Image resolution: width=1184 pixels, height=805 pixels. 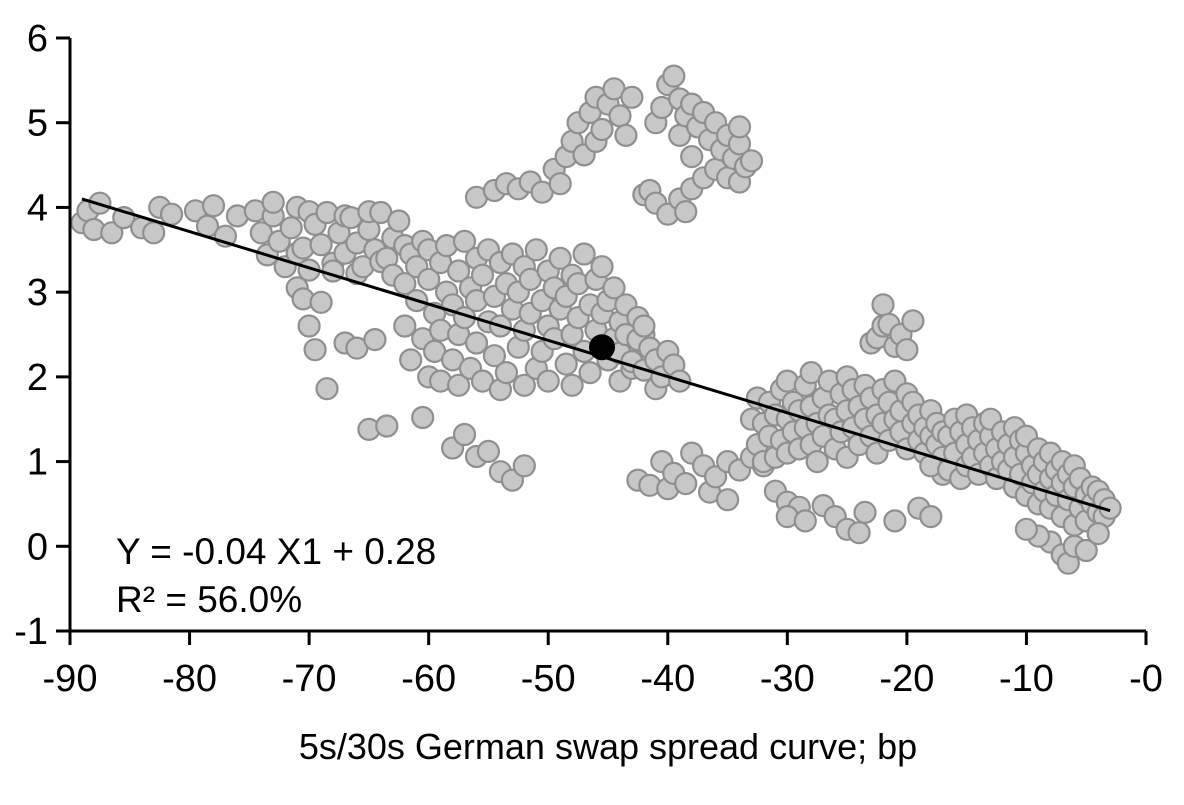 What do you see at coordinates (37, 124) in the screenshot?
I see `y-tick-label: 5` at bounding box center [37, 124].